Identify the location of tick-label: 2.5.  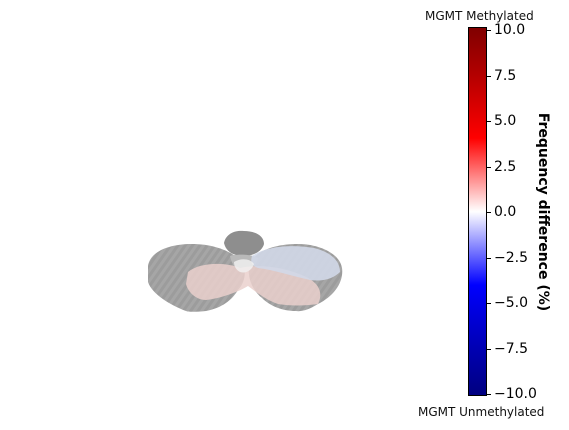
(505, 167).